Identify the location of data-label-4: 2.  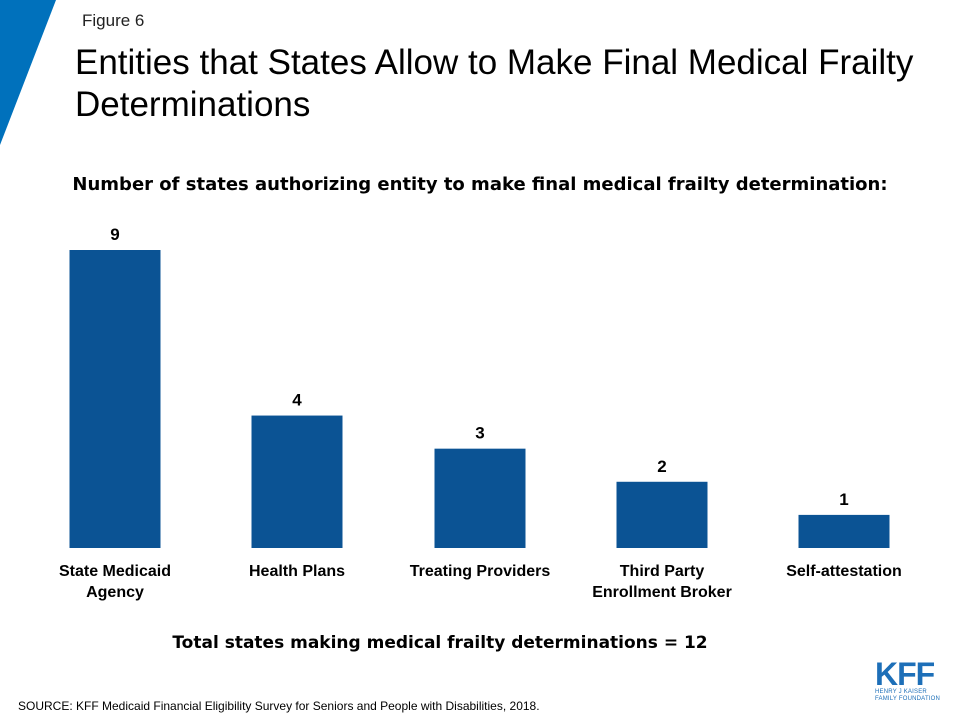
(661, 466).